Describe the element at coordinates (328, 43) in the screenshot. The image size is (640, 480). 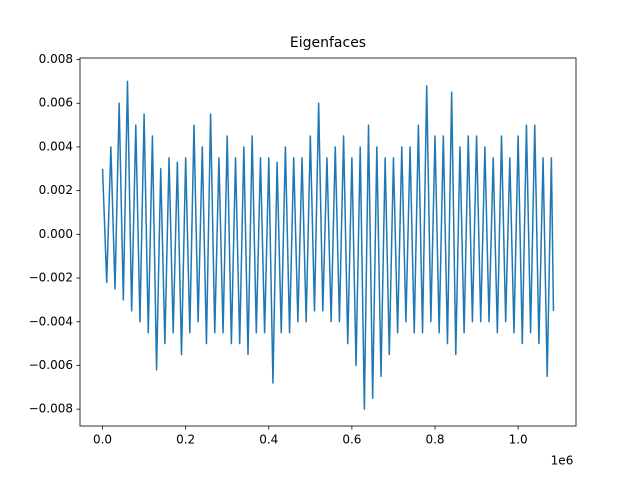
I see `chart-title: Eigenfaces` at that location.